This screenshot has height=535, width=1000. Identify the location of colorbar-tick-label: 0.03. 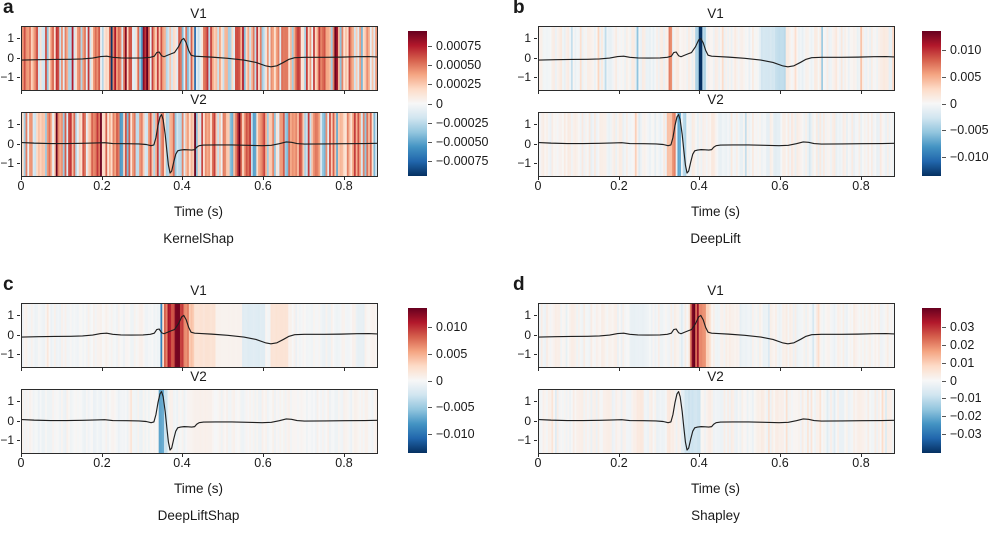
(962, 327).